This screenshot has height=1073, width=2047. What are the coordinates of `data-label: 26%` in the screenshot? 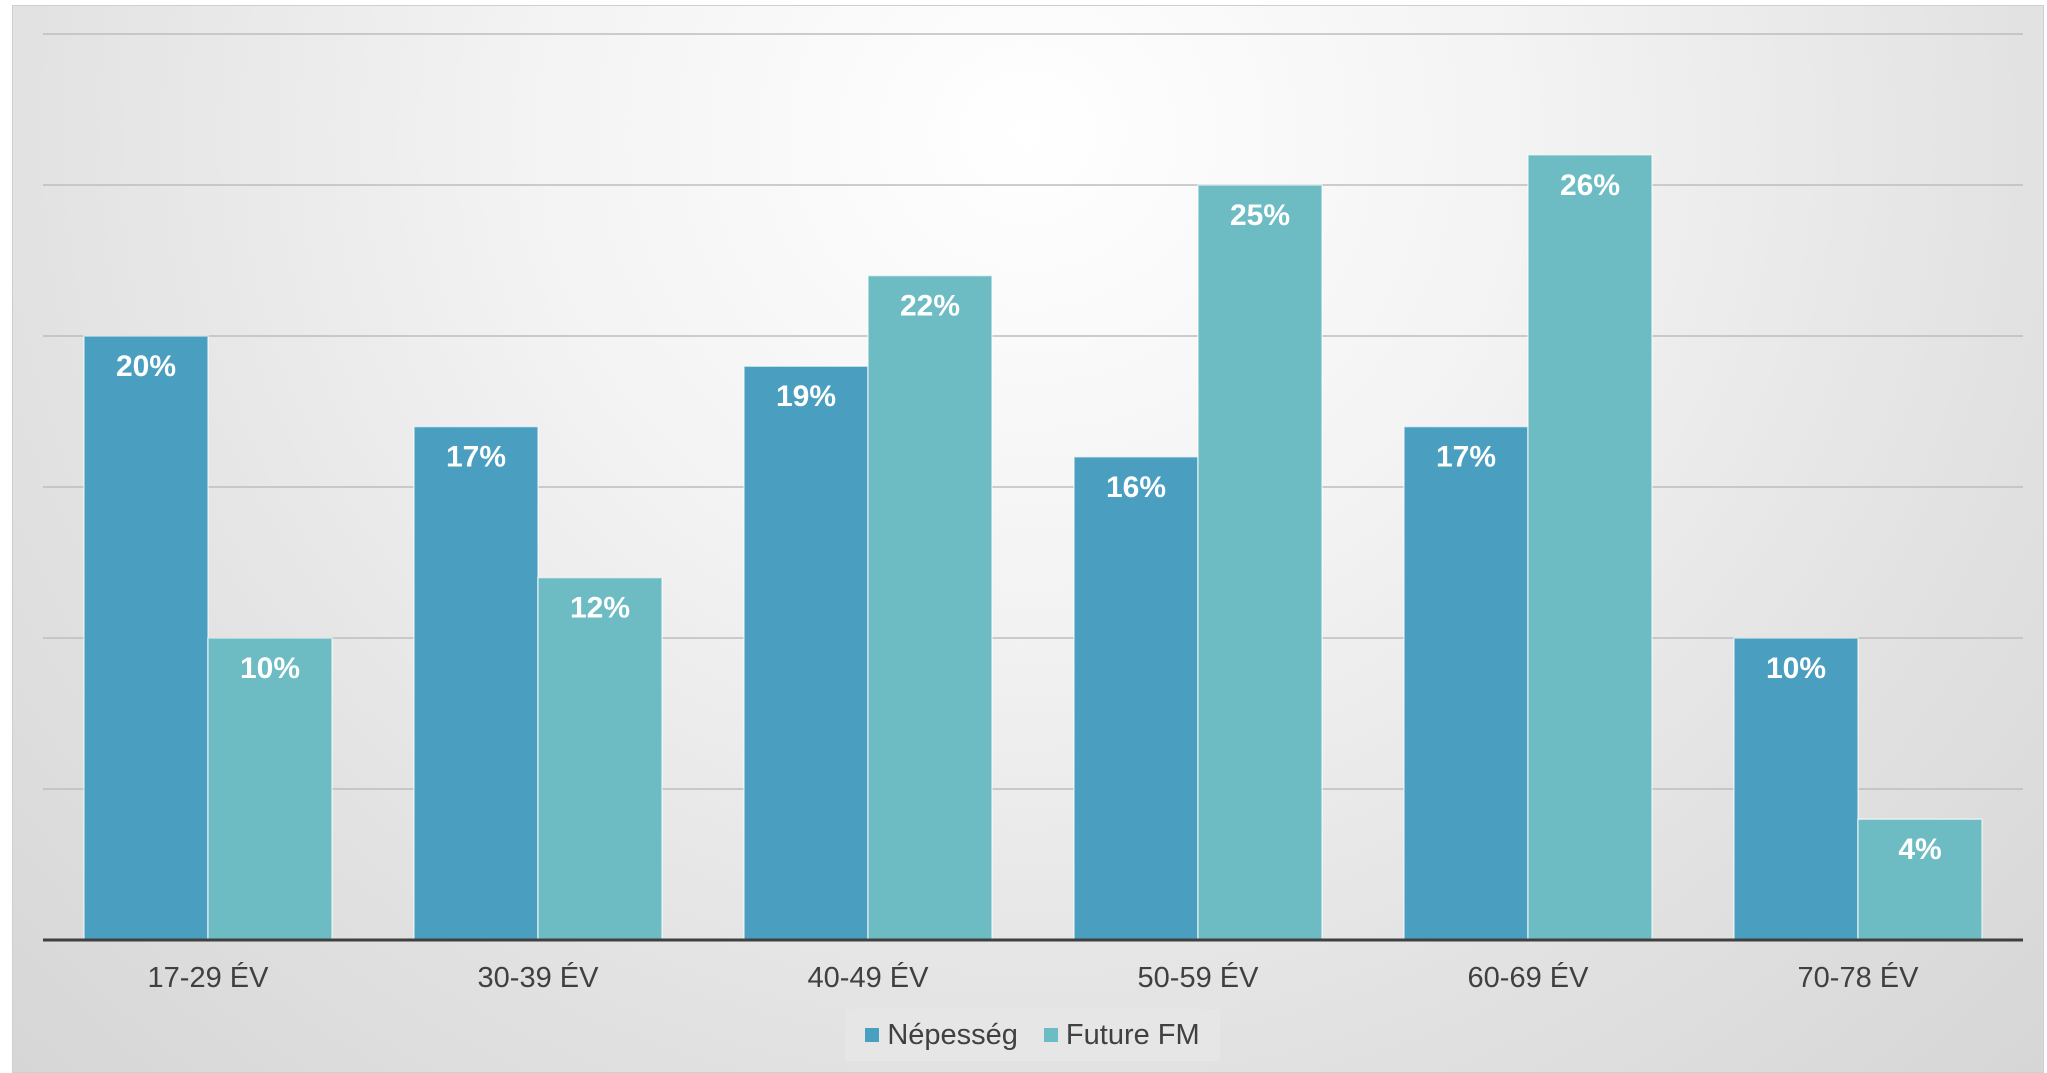 It's located at (1590, 185).